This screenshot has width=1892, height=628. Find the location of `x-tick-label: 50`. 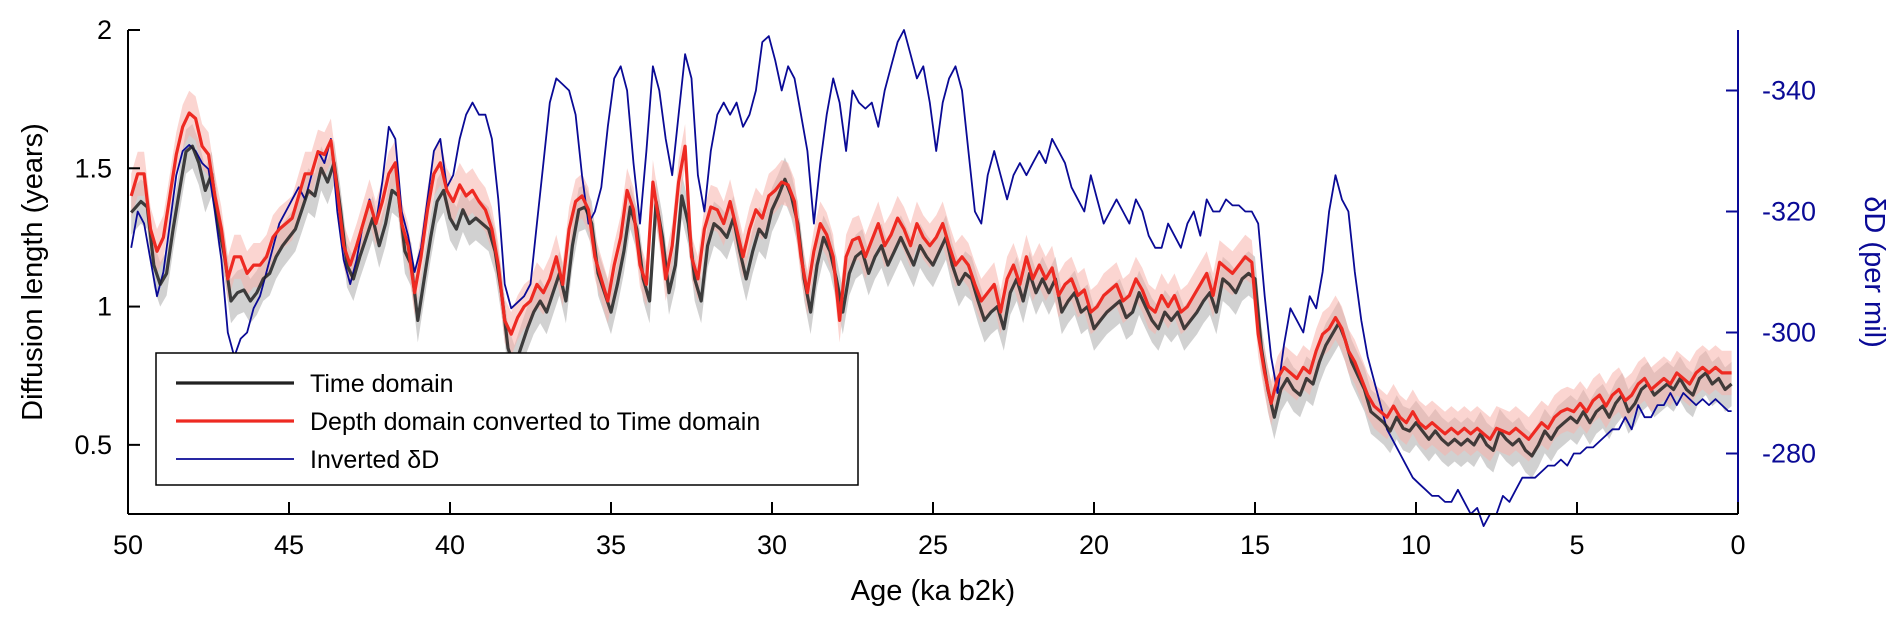

x-tick-label: 50 is located at coordinates (128, 545).